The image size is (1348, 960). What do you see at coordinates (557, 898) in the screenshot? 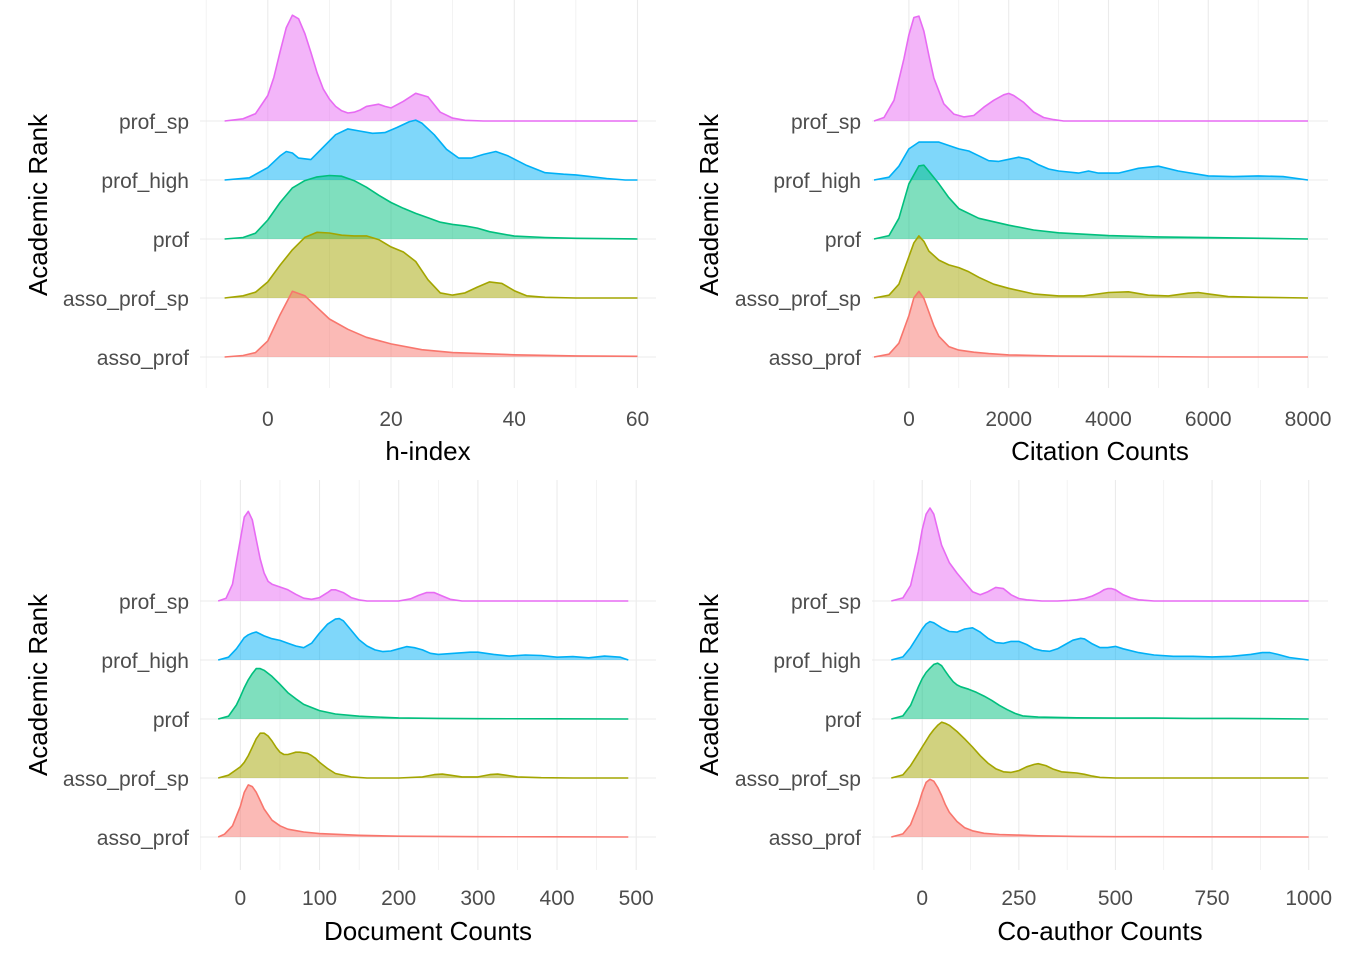
I see `x-tick-label: 400` at bounding box center [557, 898].